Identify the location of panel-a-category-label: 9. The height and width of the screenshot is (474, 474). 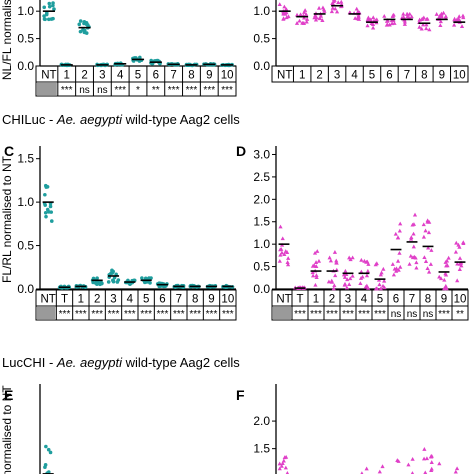
(209, 76).